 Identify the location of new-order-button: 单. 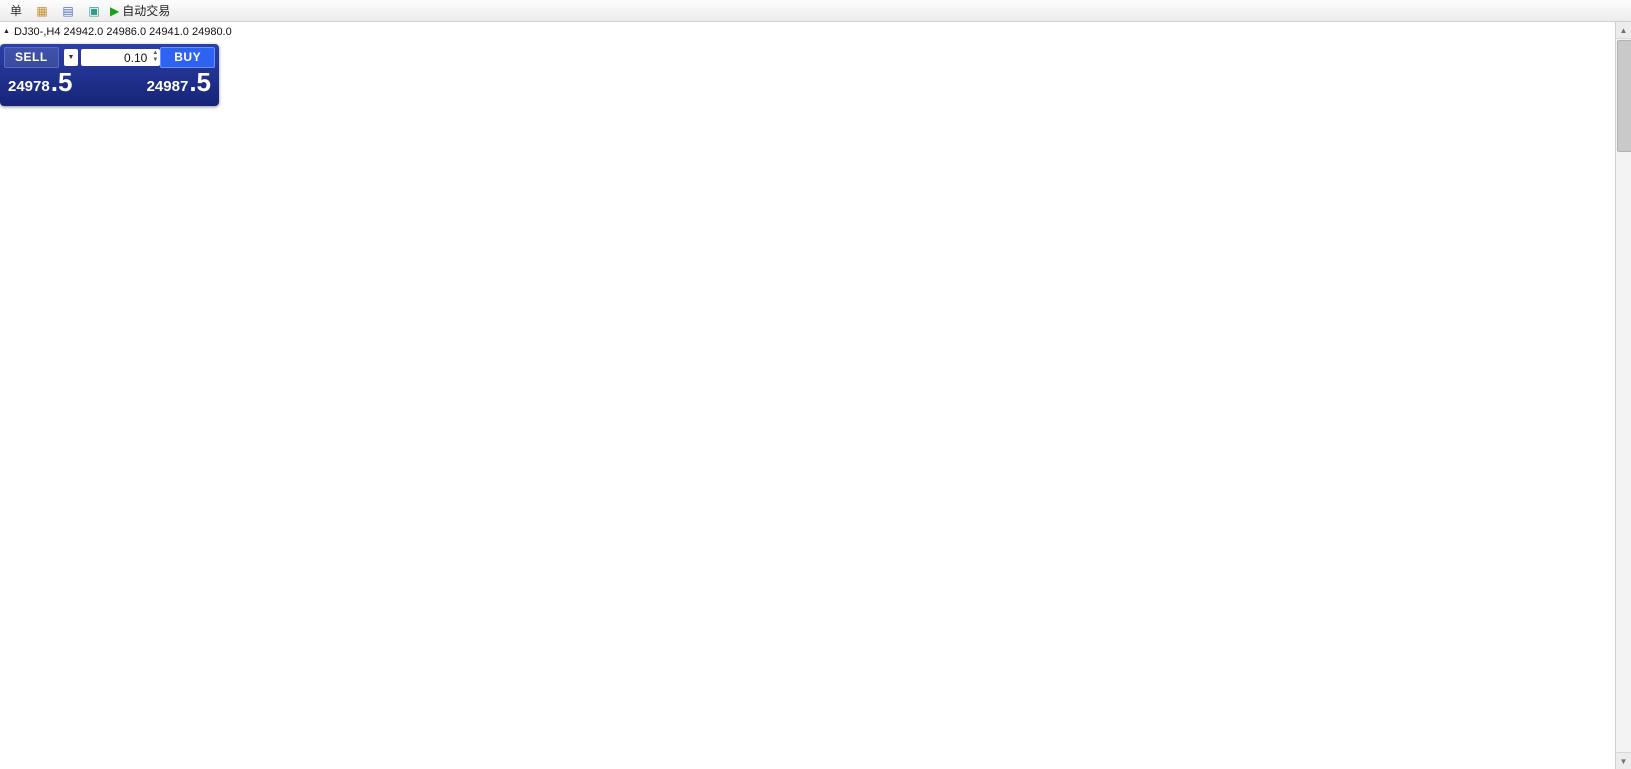
(16, 11).